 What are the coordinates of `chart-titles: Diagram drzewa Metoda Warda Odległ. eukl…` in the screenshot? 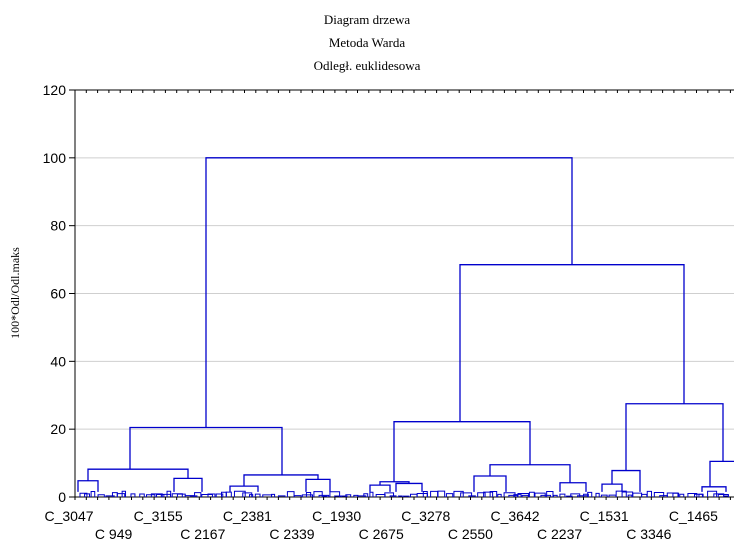 It's located at (367, 42).